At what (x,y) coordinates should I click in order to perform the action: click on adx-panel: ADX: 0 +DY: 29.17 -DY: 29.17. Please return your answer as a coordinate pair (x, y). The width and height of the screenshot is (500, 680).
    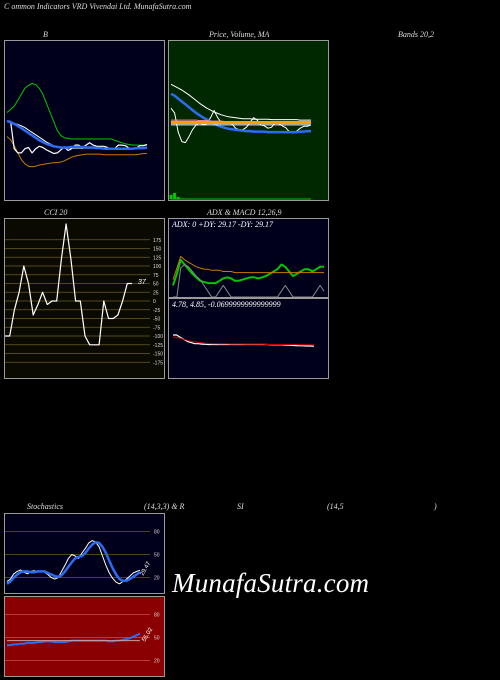
    Looking at the image, I should click on (248, 258).